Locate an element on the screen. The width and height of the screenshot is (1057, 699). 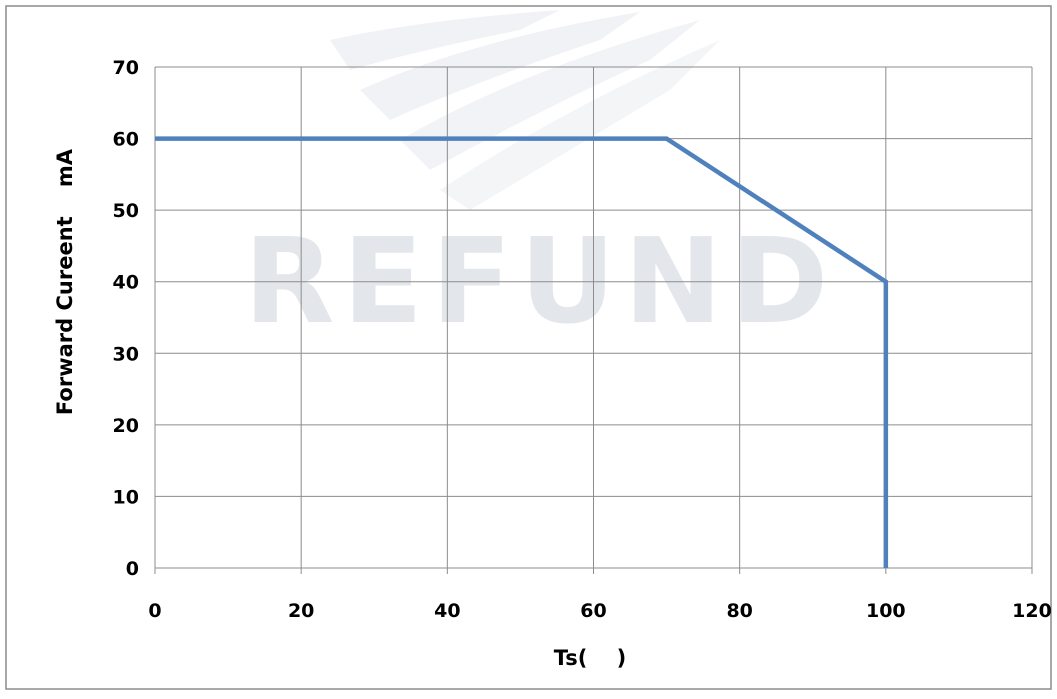
y-tick-label-50: 50 is located at coordinates (126, 211).